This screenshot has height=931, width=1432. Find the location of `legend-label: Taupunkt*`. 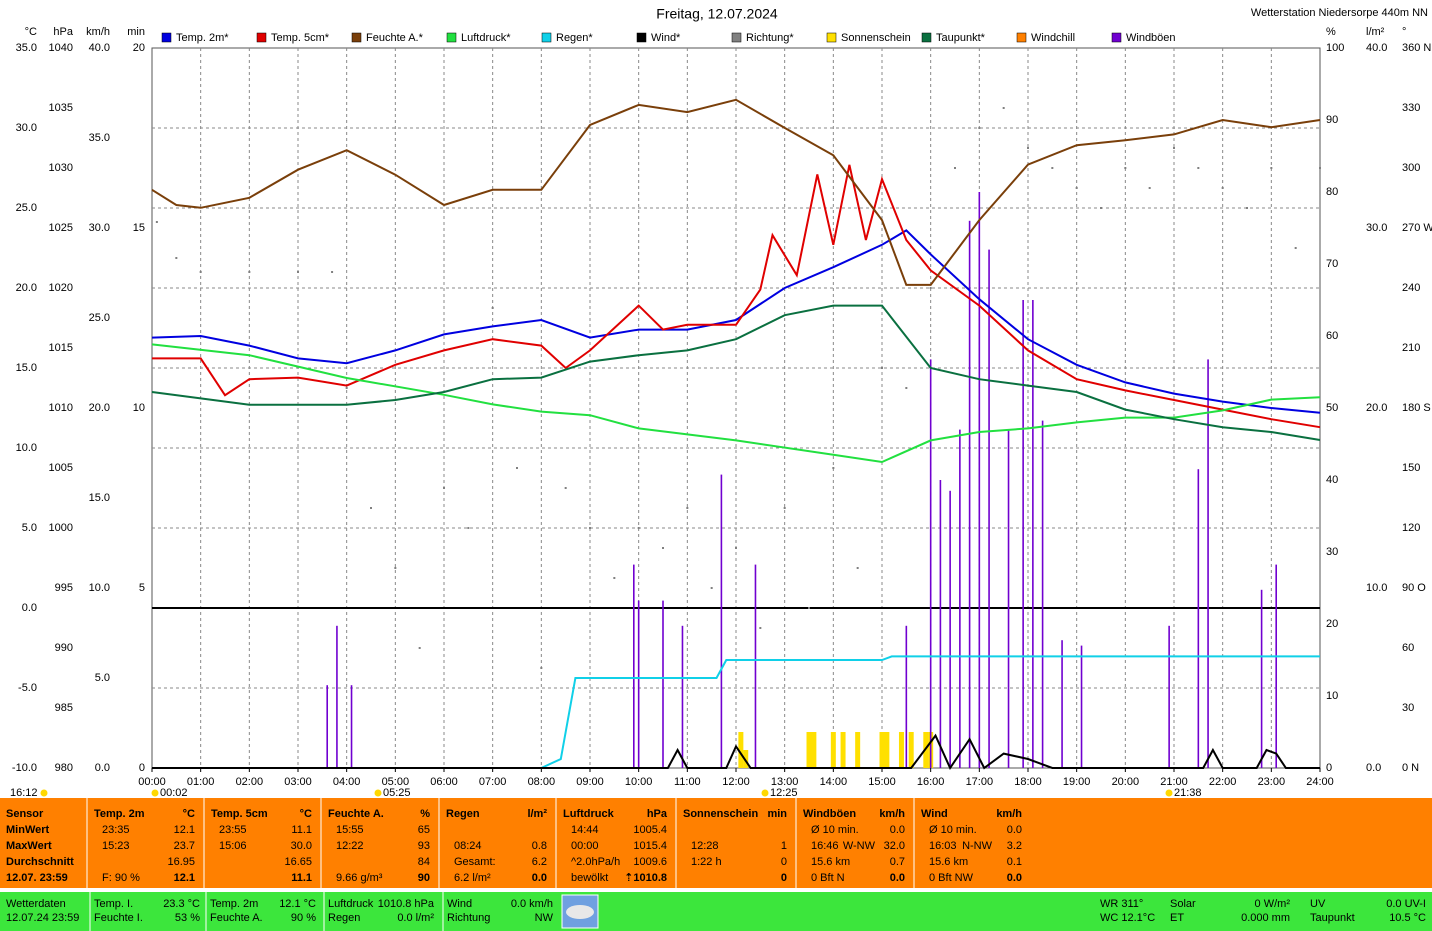

legend-label: Taupunkt* is located at coordinates (961, 38).